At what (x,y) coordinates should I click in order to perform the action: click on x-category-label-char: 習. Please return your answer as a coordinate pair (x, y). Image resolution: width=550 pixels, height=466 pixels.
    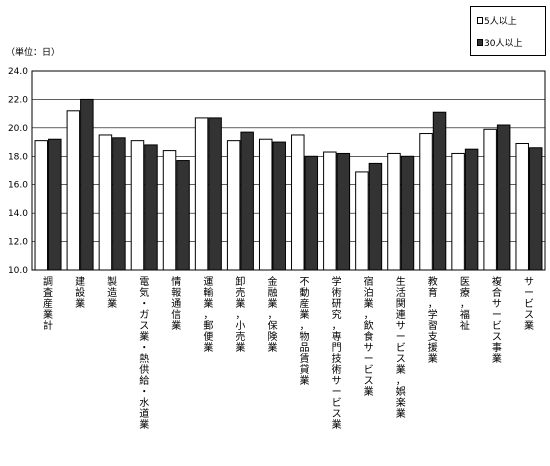
    Looking at the image, I should click on (433, 326).